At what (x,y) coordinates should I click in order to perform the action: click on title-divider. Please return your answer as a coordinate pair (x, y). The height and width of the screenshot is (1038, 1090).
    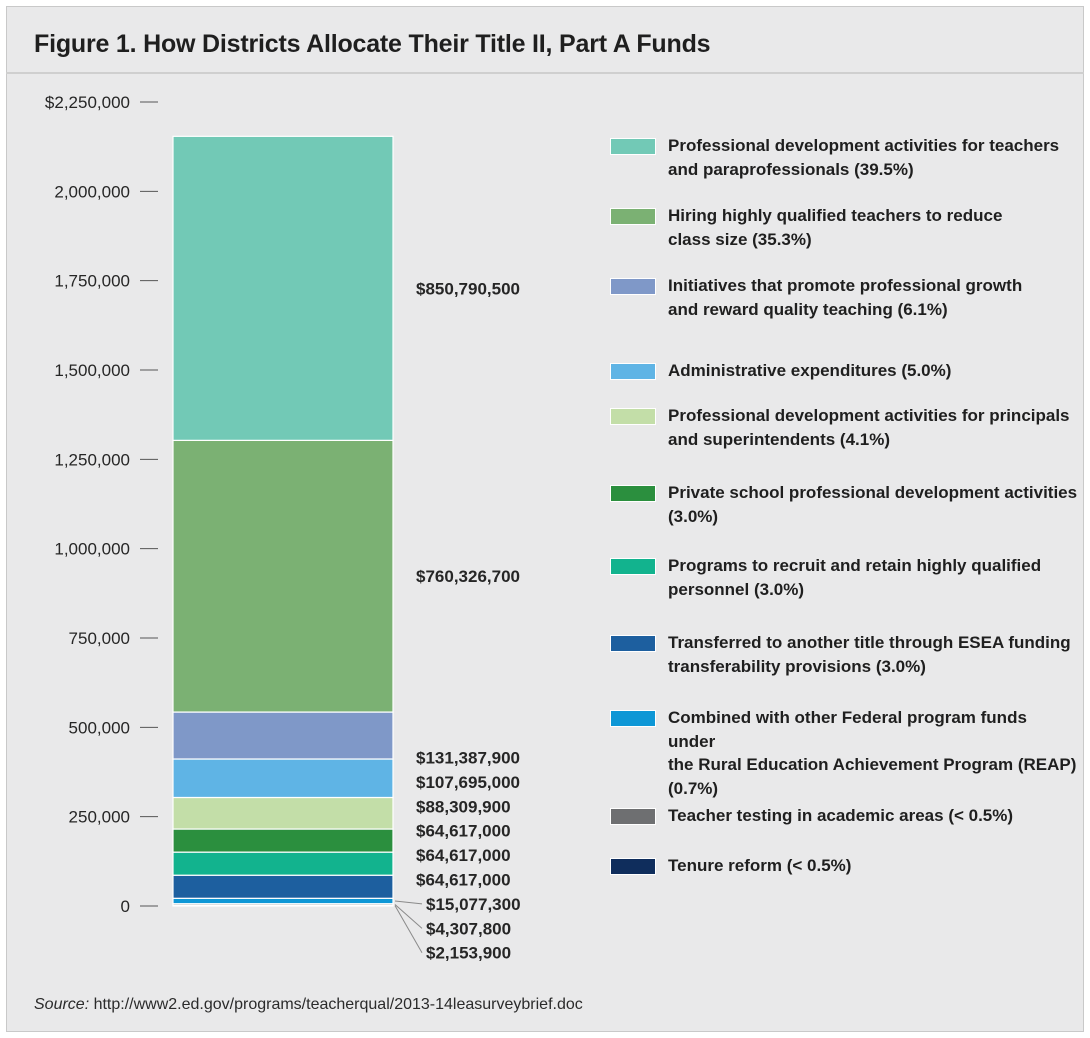
    Looking at the image, I should click on (545, 73).